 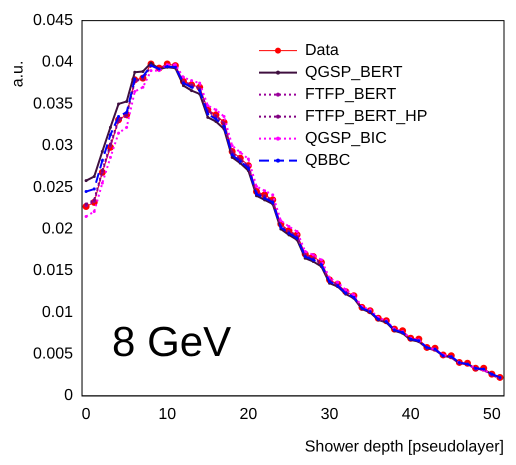 I want to click on annotation: 8 GeV, so click(x=172, y=341).